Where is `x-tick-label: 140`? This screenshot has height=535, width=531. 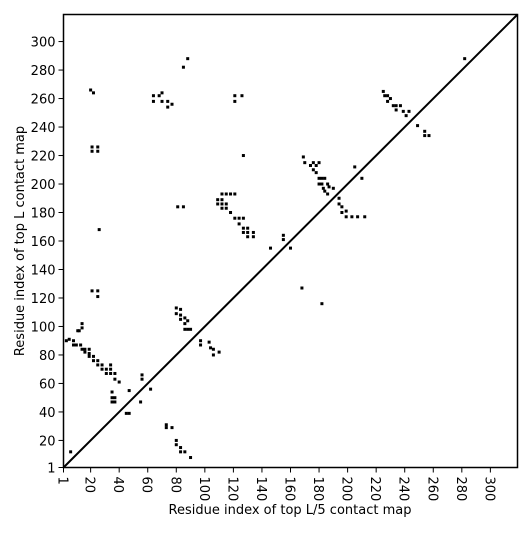 x-tick-label: 140 is located at coordinates (260, 489).